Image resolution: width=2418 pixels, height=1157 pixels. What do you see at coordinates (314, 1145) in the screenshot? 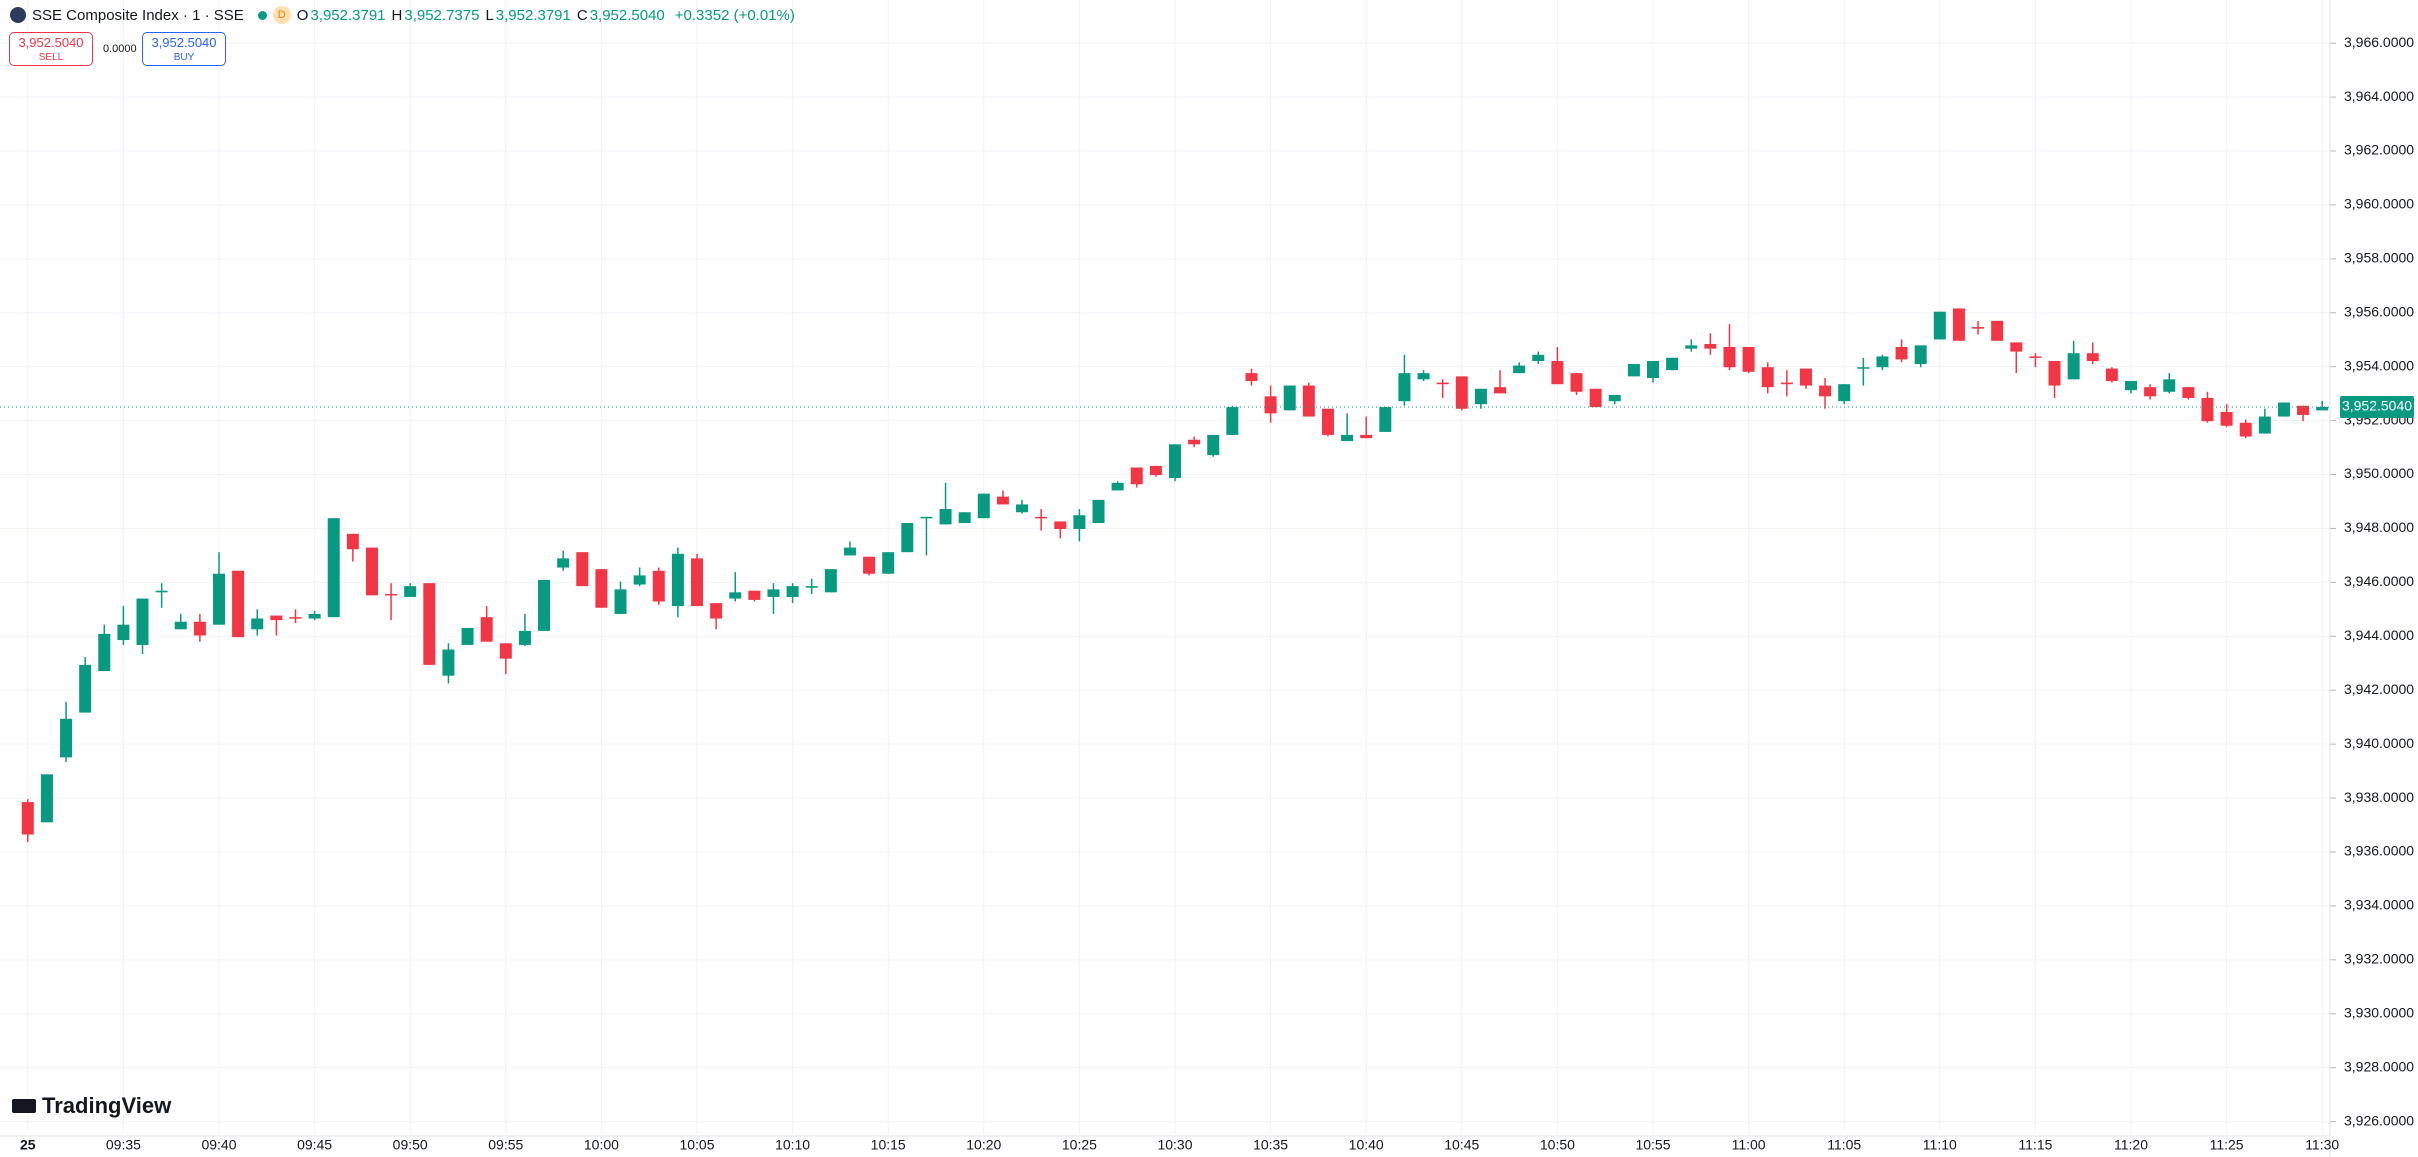
I see `x-tick-label: 09:45` at bounding box center [314, 1145].